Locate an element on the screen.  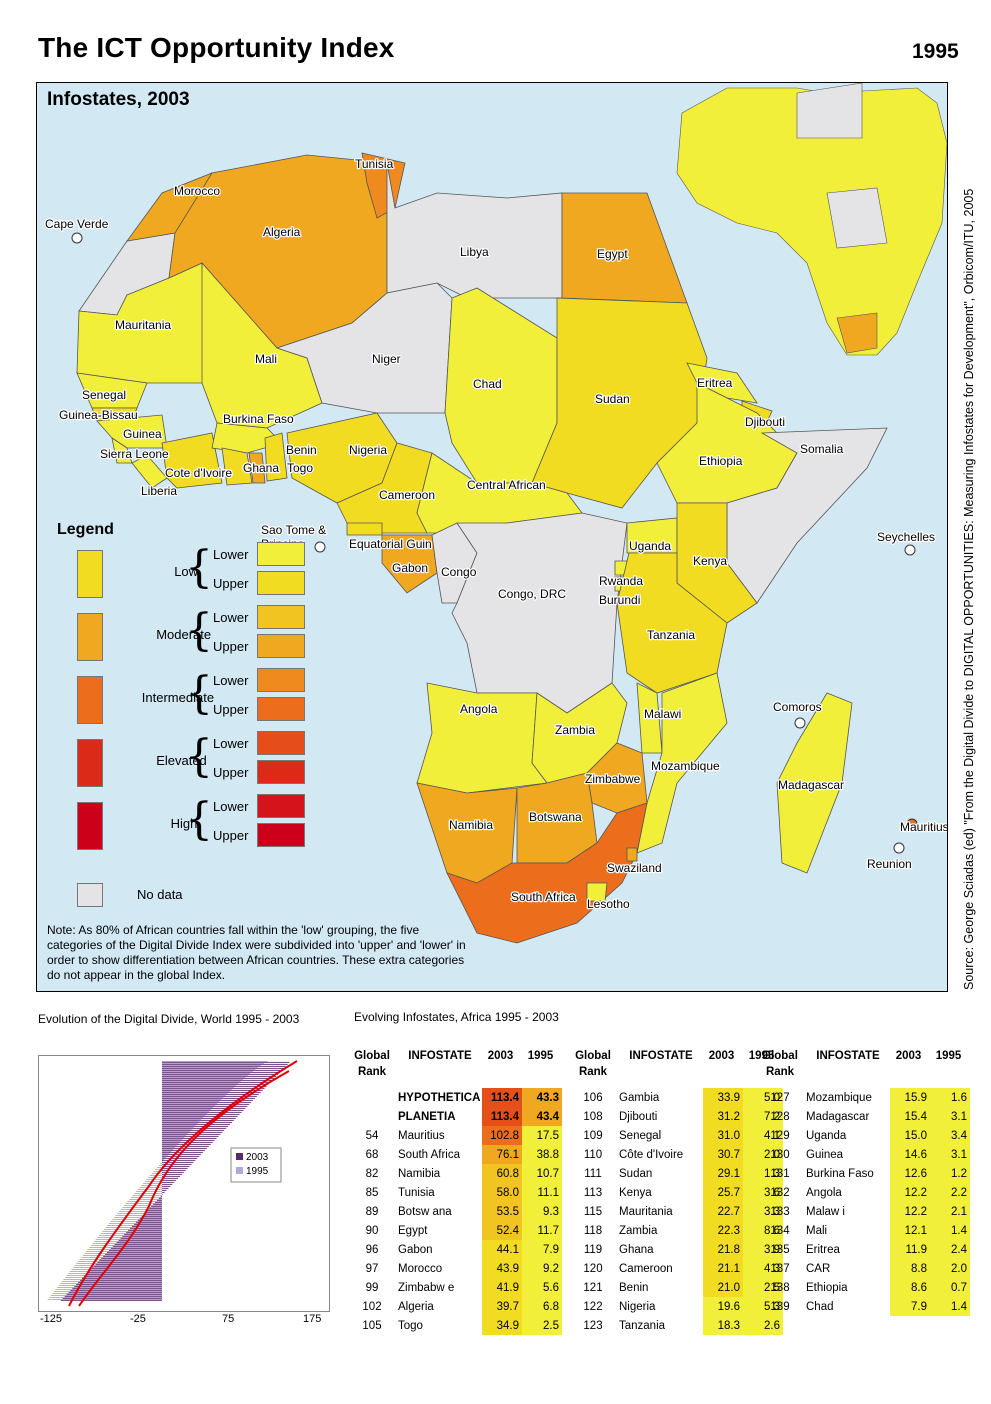
table-cell-rank: 115 is located at coordinates (593, 1211).